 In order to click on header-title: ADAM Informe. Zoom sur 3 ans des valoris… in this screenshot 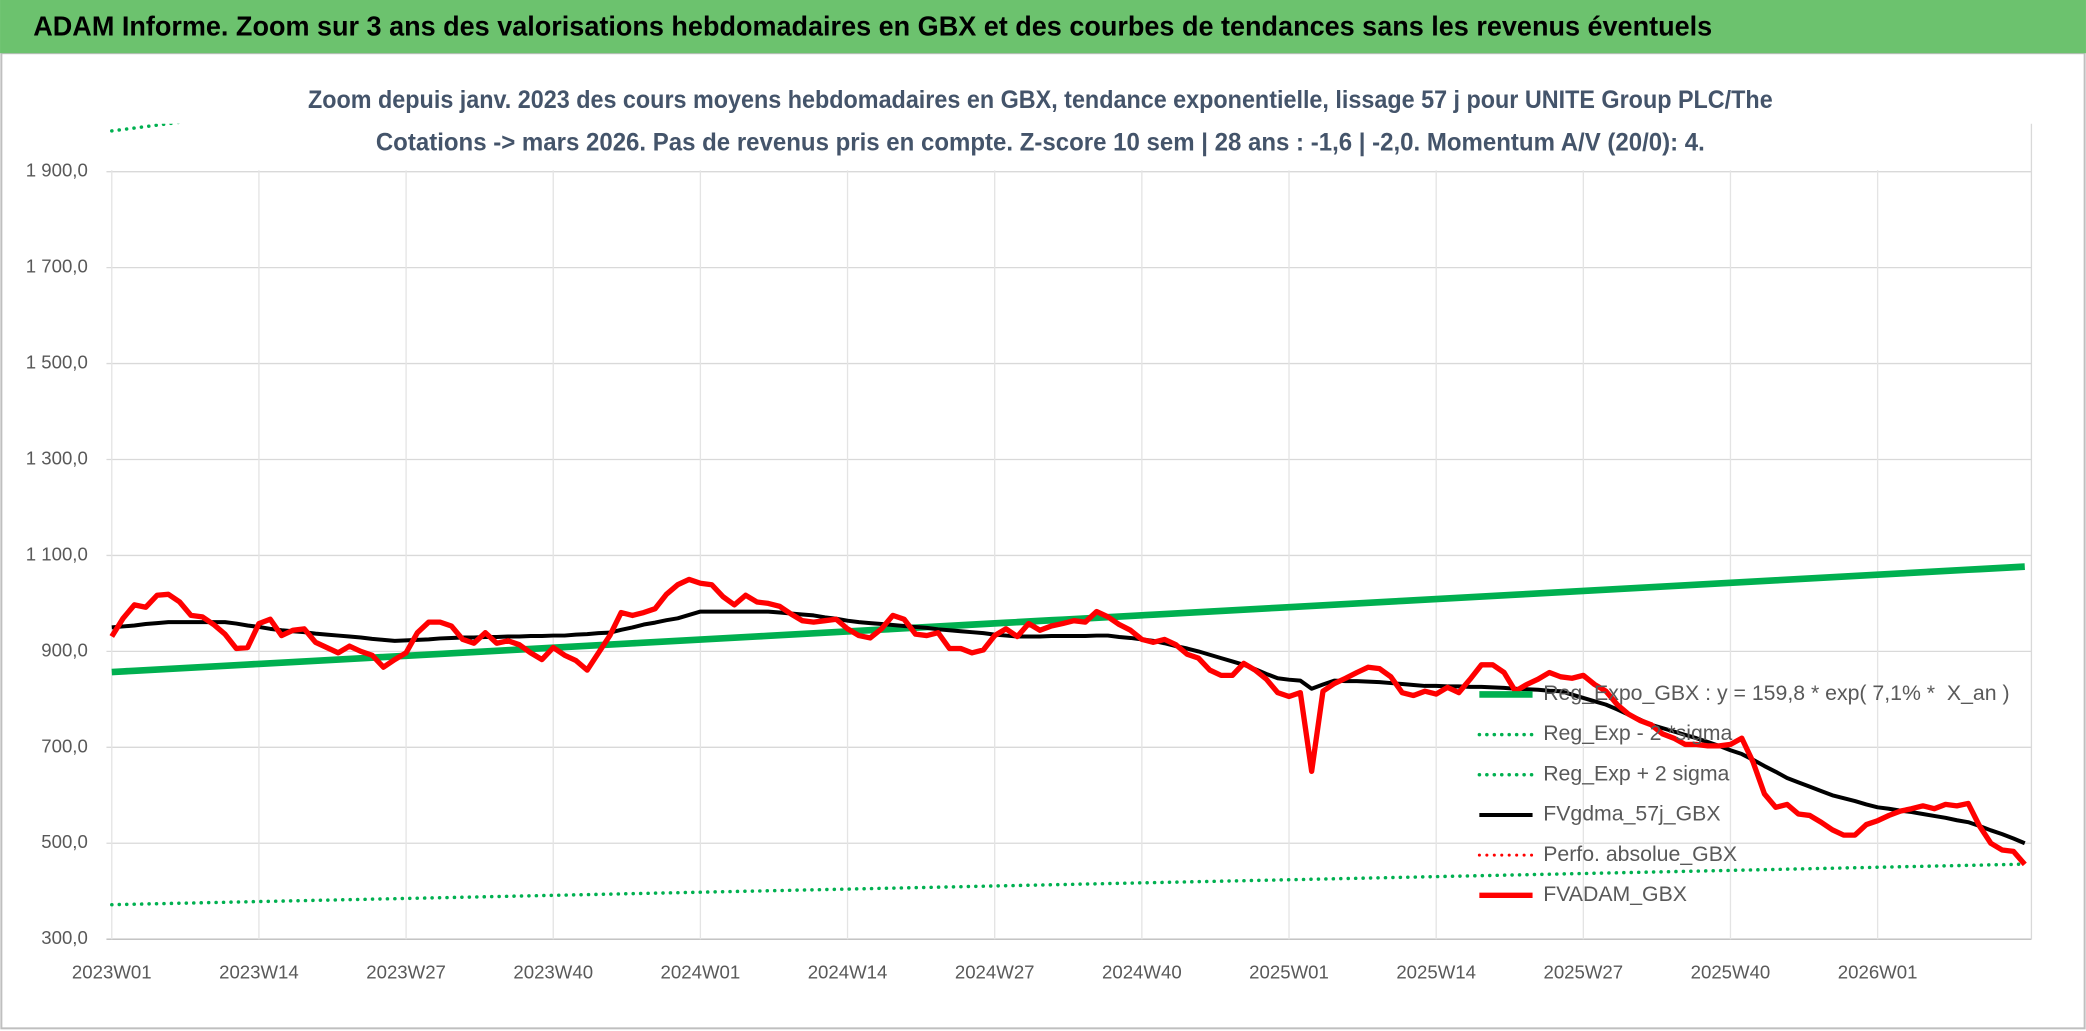, I will do `click(872, 25)`.